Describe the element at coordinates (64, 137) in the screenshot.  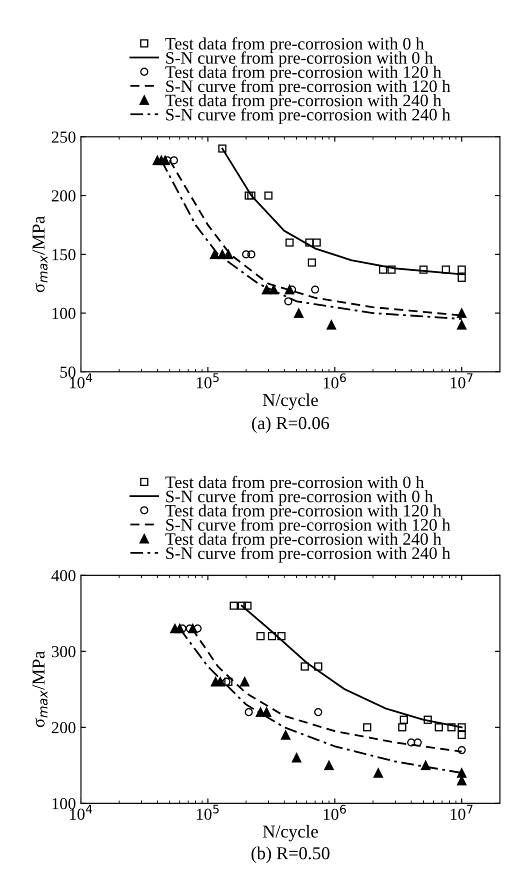
I see `y-tick-label: 250` at that location.